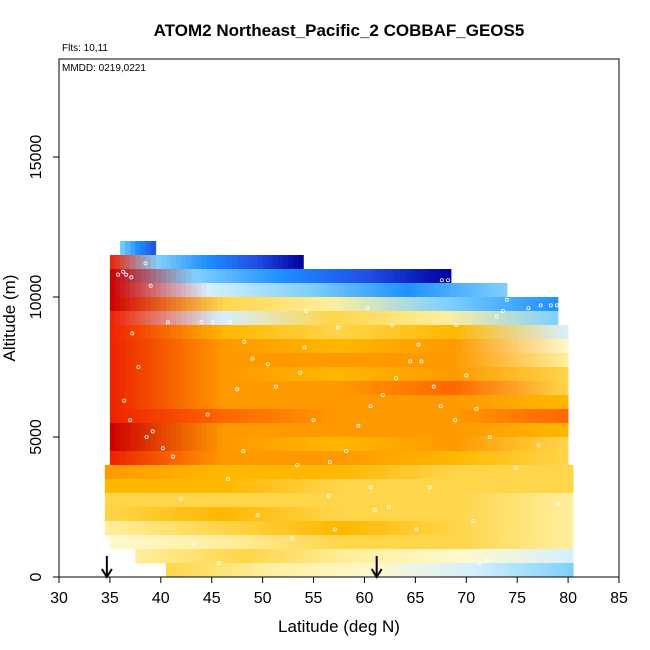 This screenshot has height=650, width=650. I want to click on x-tick-label: 80, so click(568, 598).